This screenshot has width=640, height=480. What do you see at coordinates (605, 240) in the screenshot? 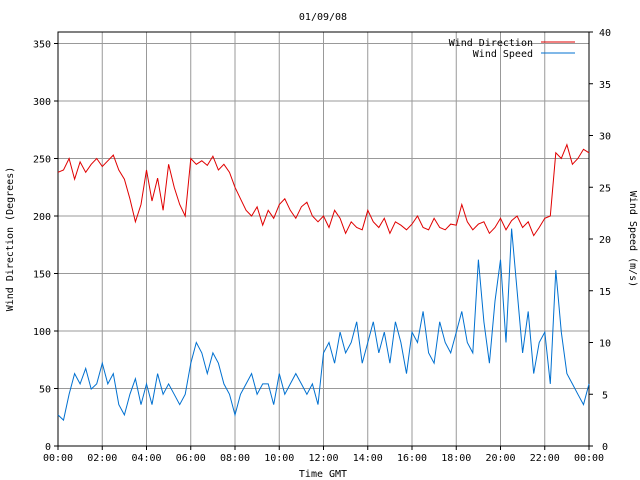
I see `y-right-tick-label: 20` at bounding box center [605, 240].